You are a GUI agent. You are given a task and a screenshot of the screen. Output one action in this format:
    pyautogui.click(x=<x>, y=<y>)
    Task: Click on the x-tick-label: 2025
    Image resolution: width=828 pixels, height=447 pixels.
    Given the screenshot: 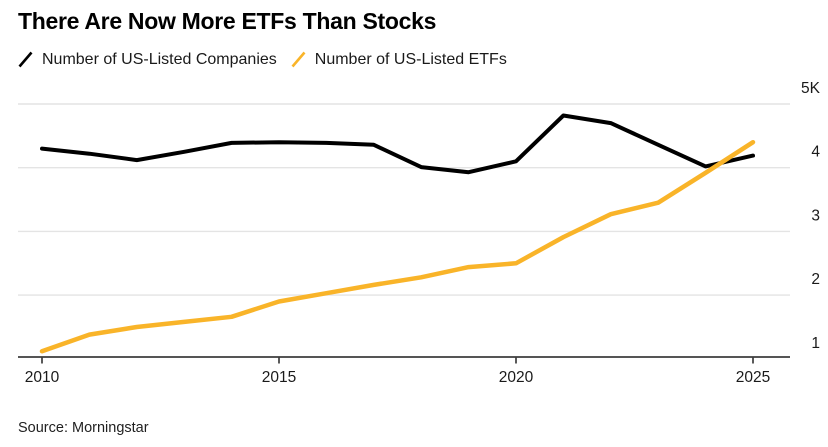 What is the action you would take?
    pyautogui.click(x=753, y=377)
    